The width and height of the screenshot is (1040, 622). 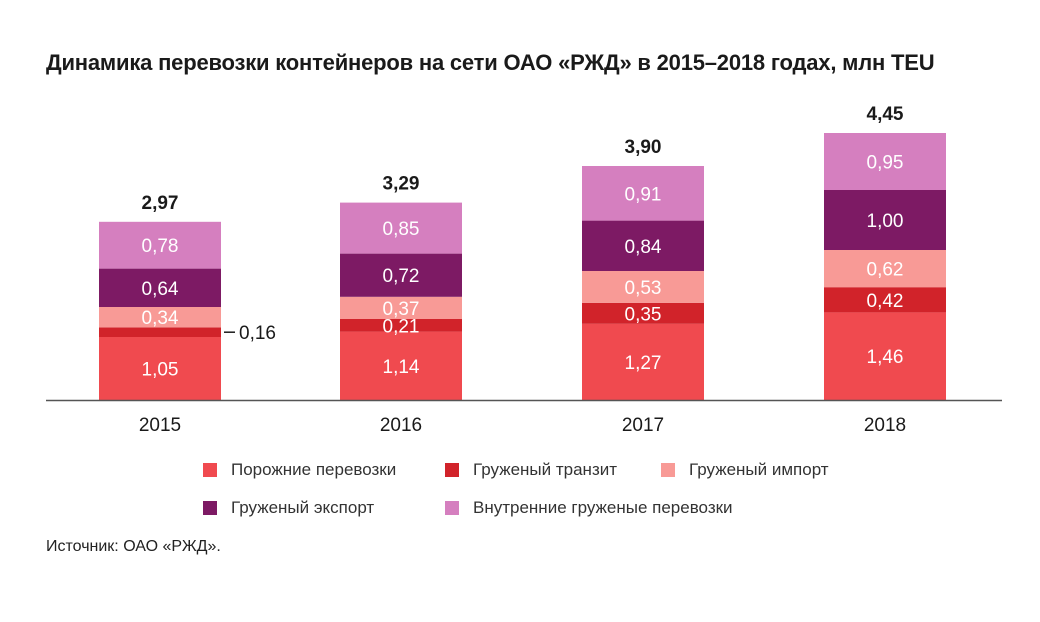 What do you see at coordinates (401, 425) in the screenshot?
I see `x-tick-label: 2016` at bounding box center [401, 425].